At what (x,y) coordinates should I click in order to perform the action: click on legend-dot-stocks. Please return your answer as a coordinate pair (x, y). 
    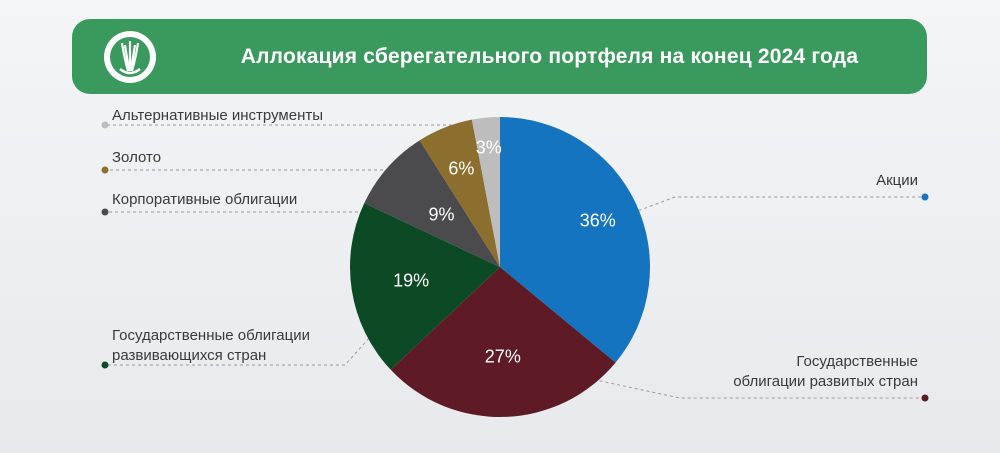
    Looking at the image, I should click on (925, 197).